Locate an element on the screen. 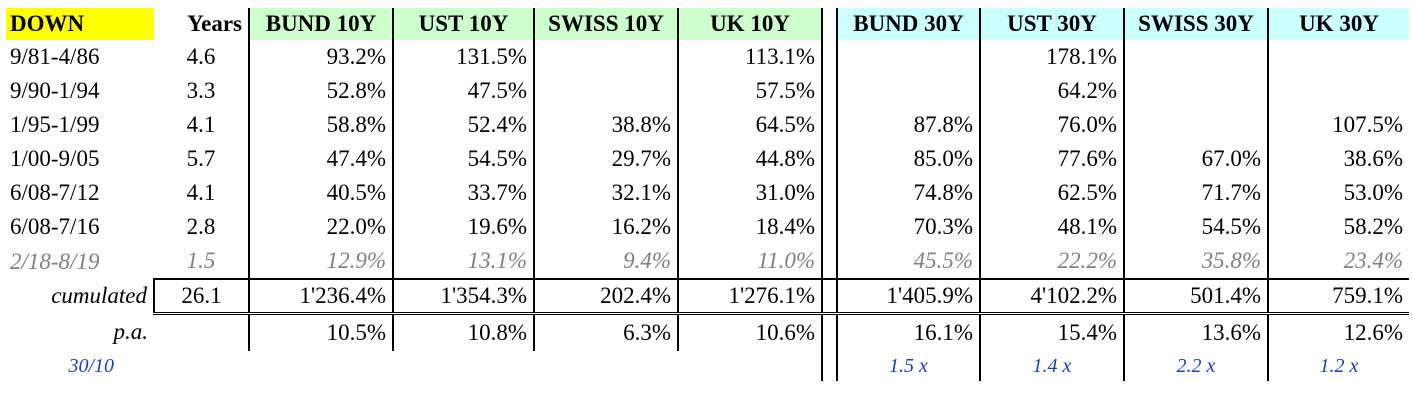 This screenshot has width=1412, height=407. value-cell: 22.2% is located at coordinates (1051, 261).